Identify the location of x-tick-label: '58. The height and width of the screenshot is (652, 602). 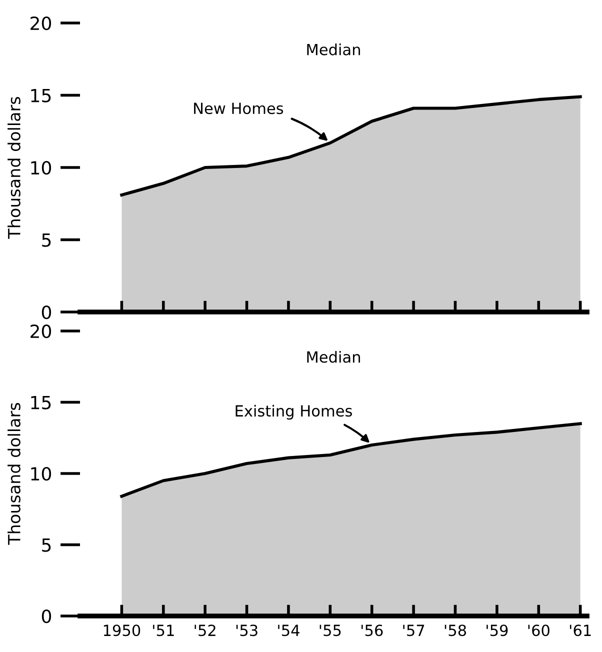
(455, 630).